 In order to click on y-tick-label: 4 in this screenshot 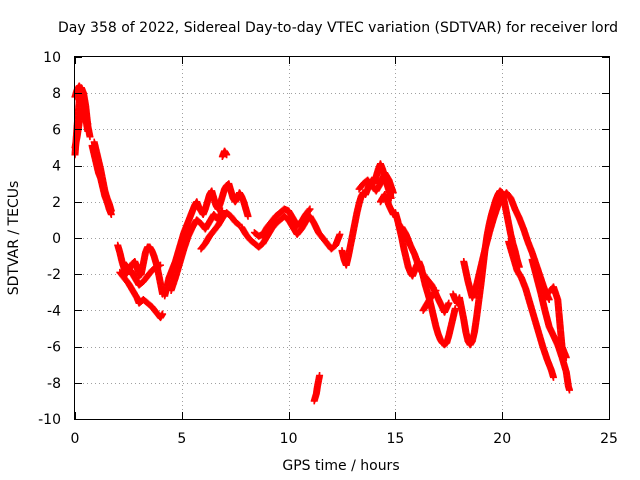, I will do `click(56, 167)`.